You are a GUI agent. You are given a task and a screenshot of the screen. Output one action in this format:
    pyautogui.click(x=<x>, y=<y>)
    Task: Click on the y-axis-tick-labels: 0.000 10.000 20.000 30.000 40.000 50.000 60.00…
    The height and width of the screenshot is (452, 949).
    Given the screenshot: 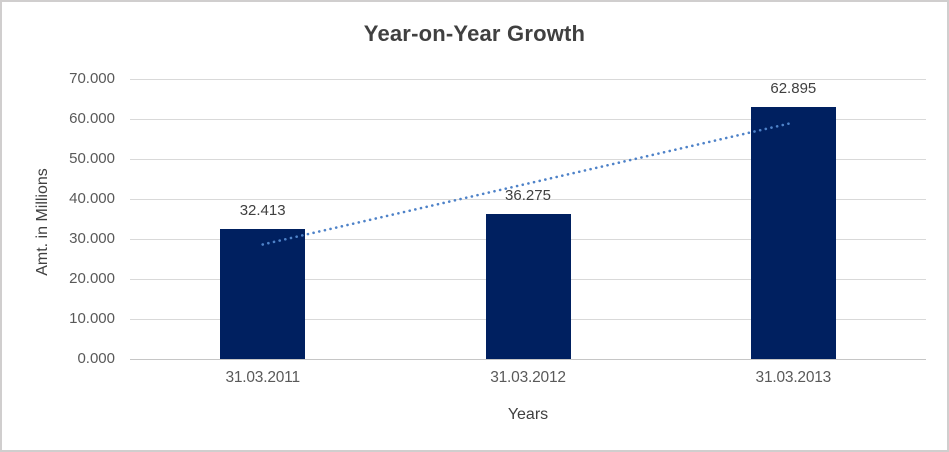 What is the action you would take?
    pyautogui.click(x=59, y=226)
    